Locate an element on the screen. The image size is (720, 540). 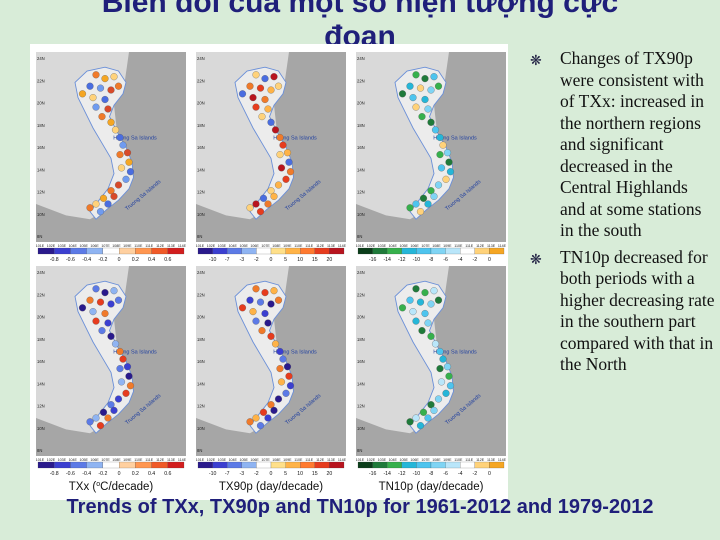
lon-tick-label: 110E is located at coordinates (298, 460).